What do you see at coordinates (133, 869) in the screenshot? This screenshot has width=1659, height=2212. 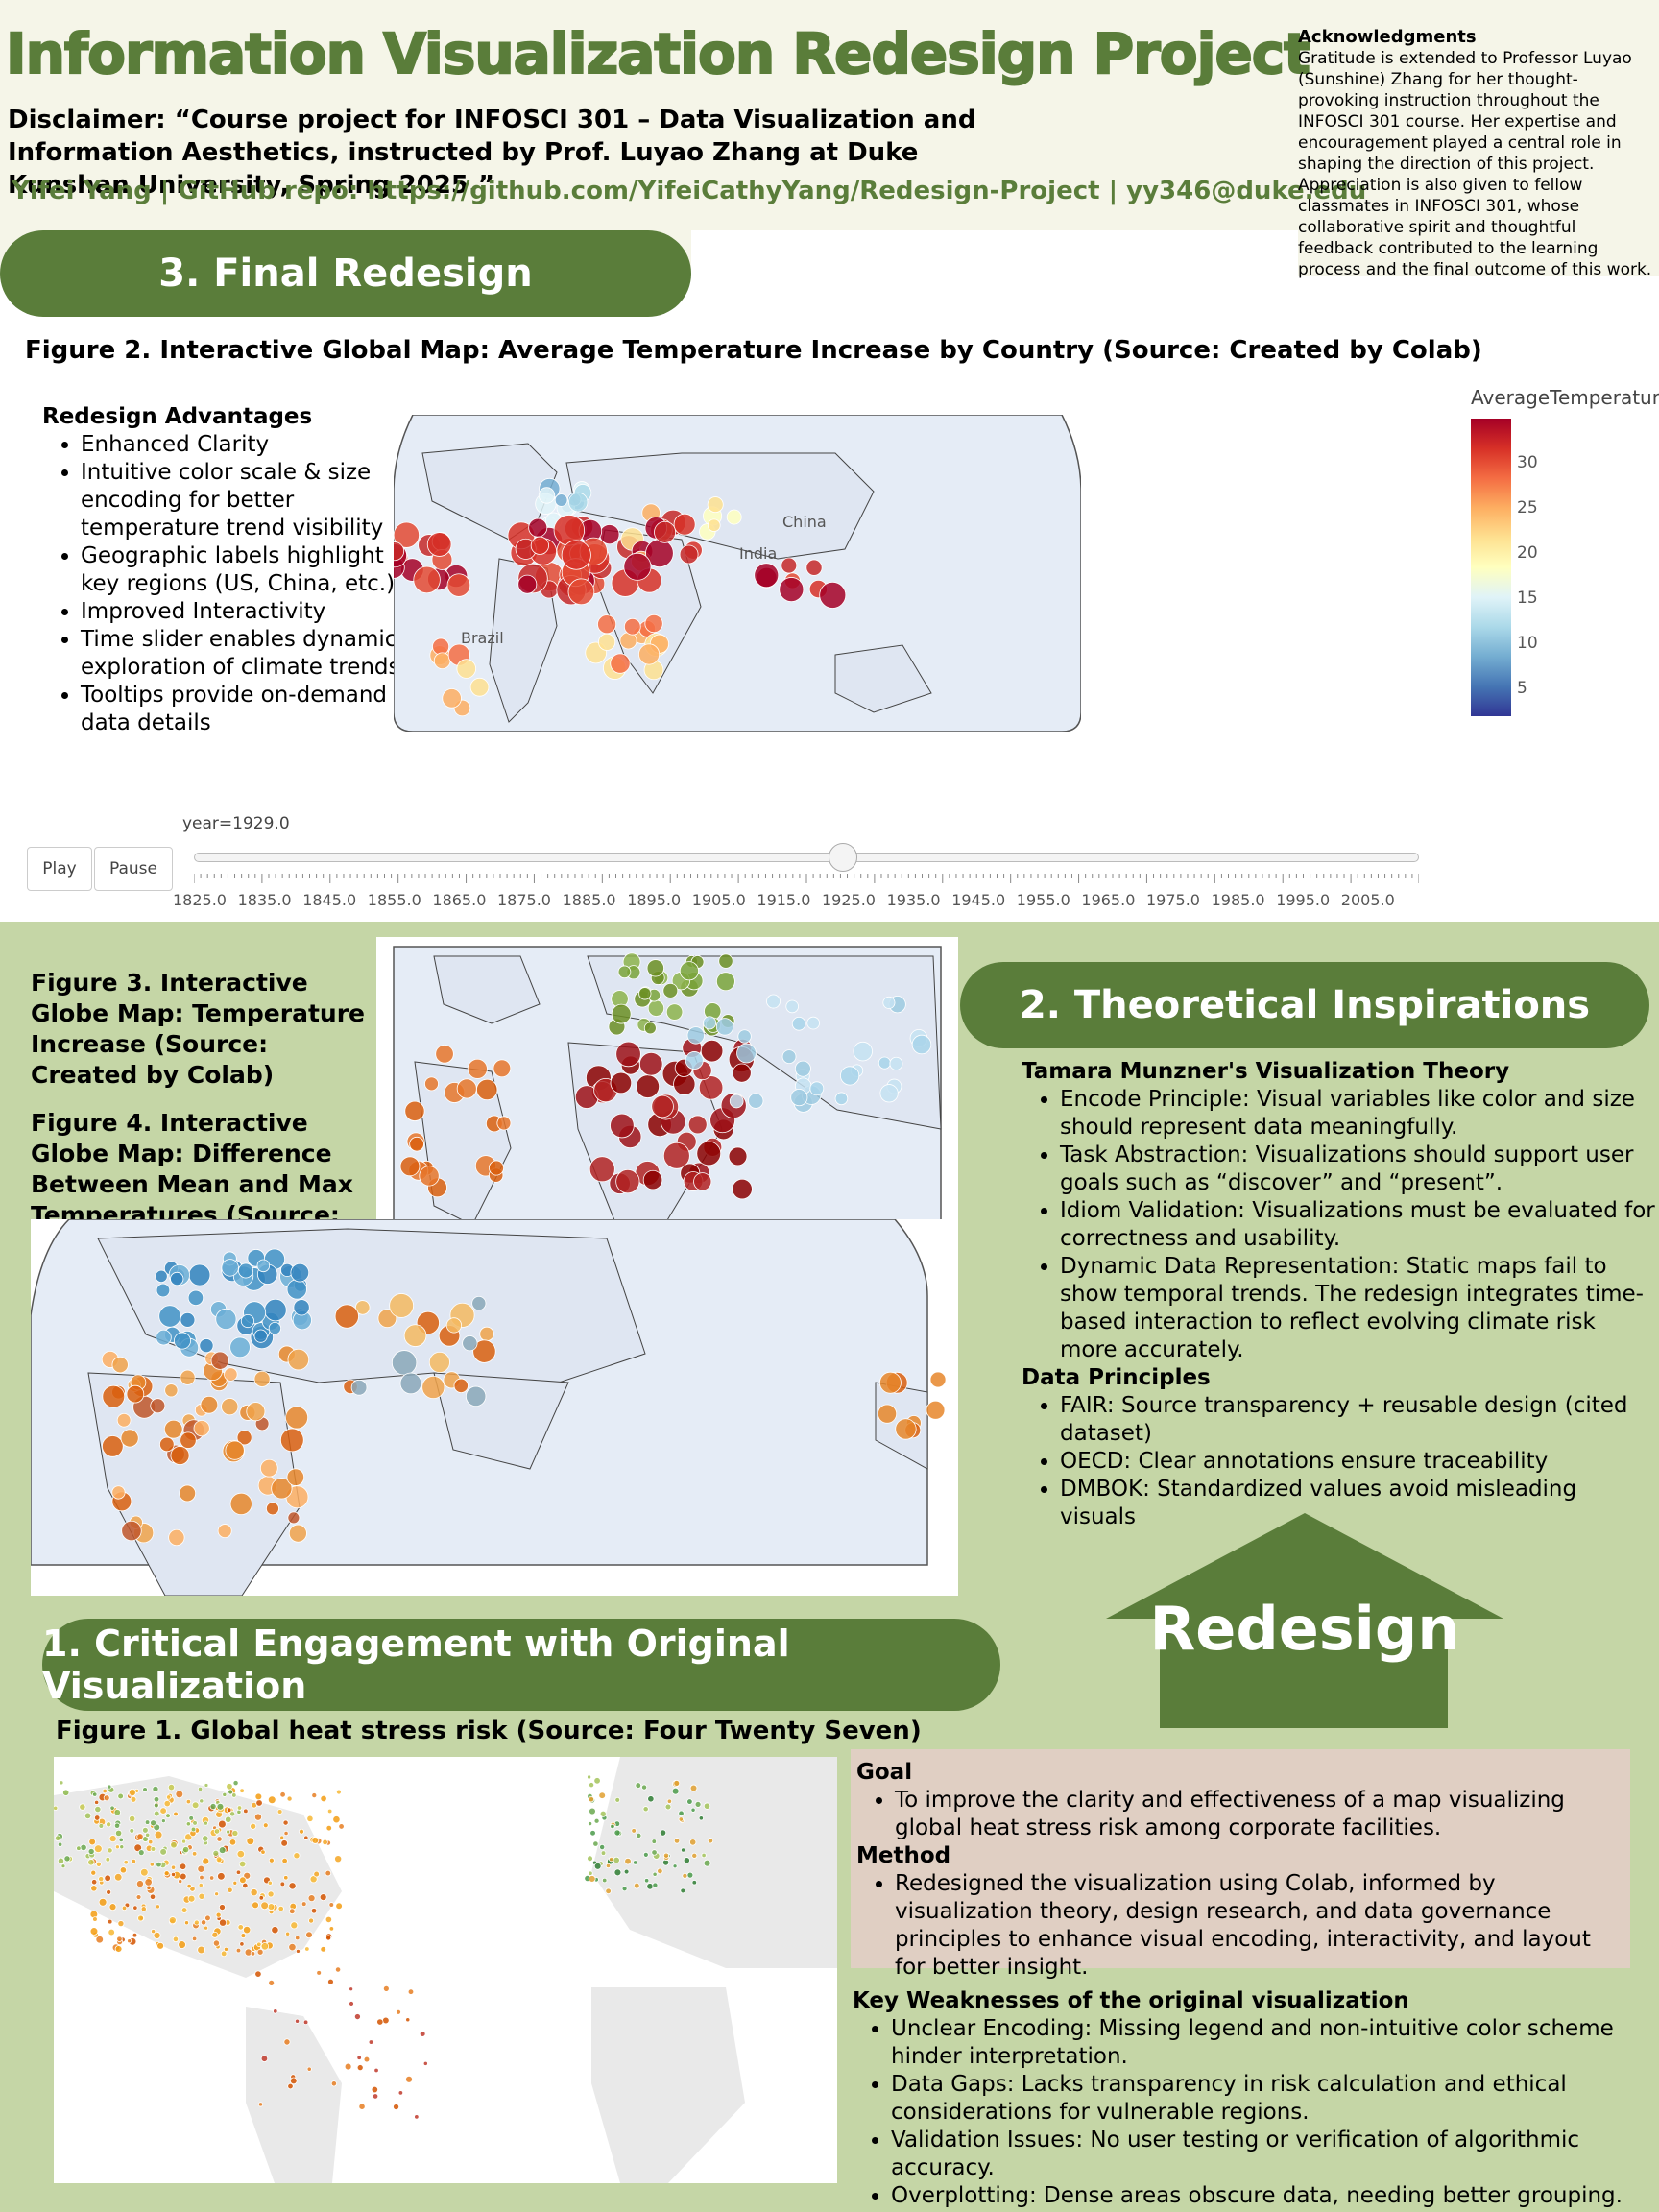 I see `pause-button: Pause` at bounding box center [133, 869].